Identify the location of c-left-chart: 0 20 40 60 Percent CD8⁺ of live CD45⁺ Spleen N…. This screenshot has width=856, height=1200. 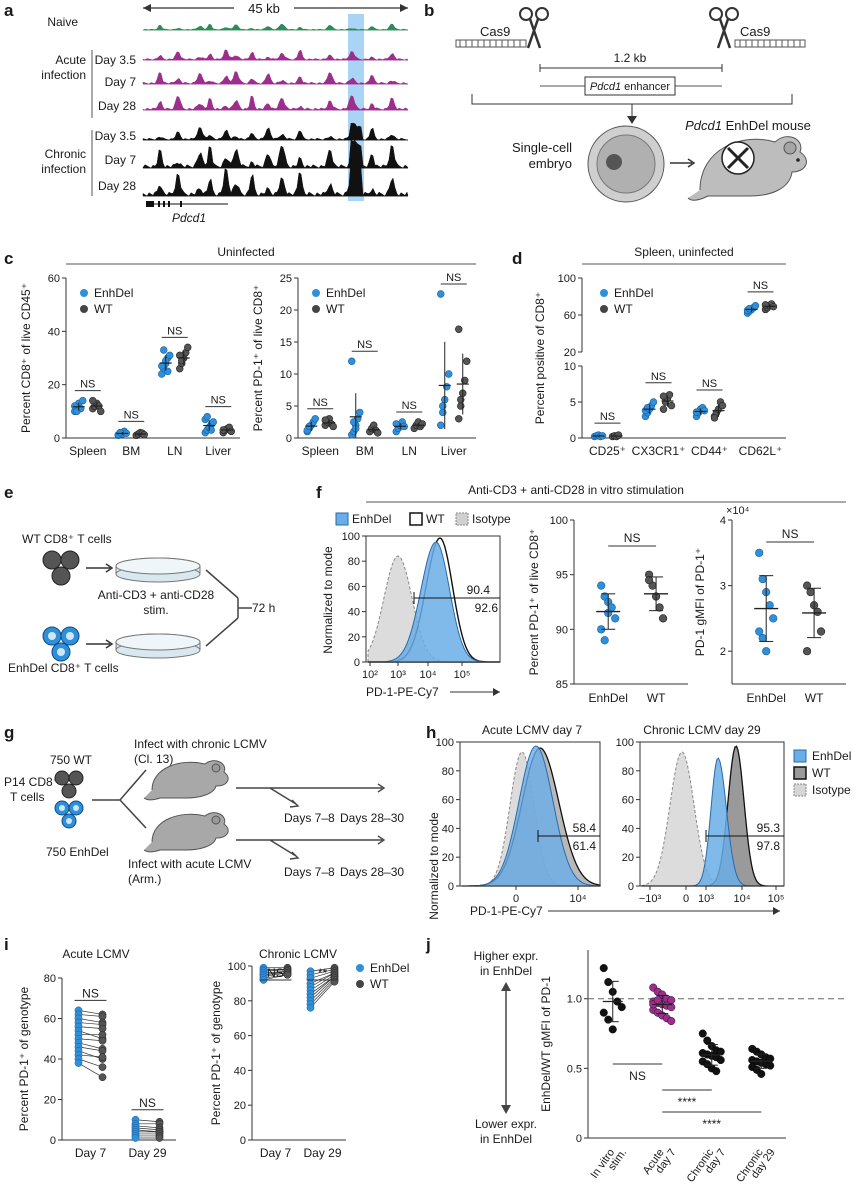
(129, 365).